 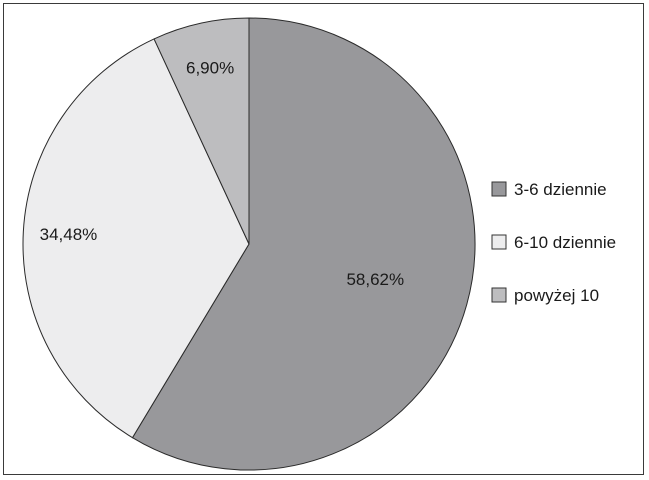 I want to click on legend-label-6-10: 6-10 dziennie, so click(x=565, y=242).